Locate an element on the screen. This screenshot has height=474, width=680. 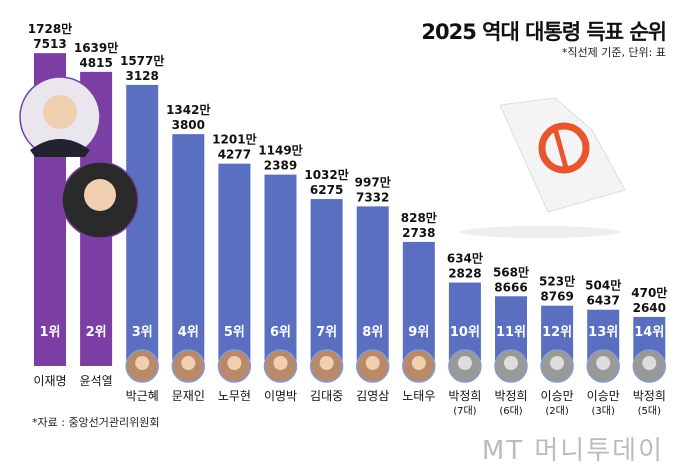
value-label-bottom: 6437 is located at coordinates (602, 301).